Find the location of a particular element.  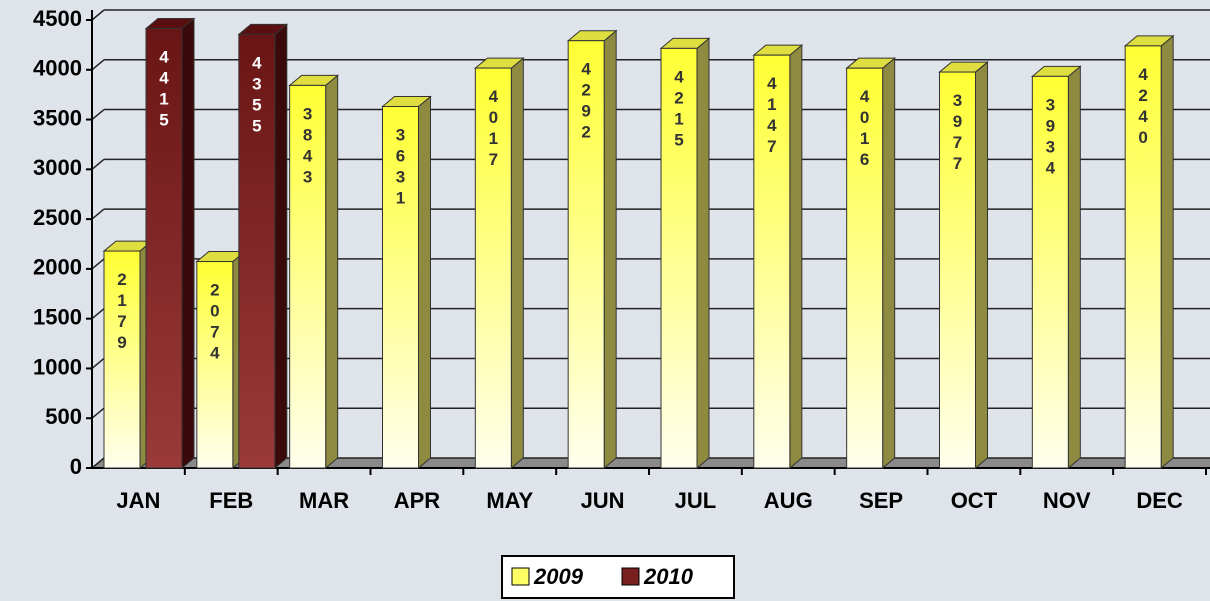

y-tick-label: 1000 is located at coordinates (57, 366).